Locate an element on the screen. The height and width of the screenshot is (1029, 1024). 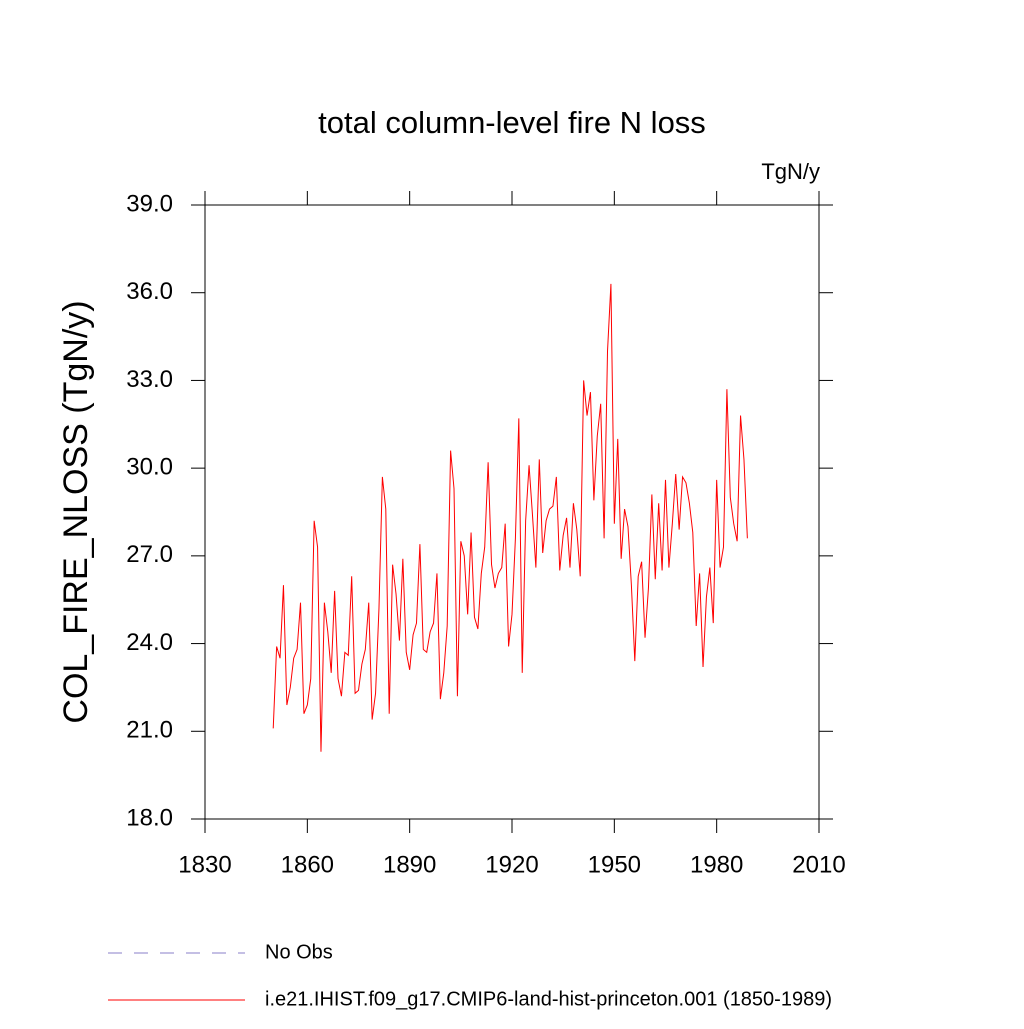
y-axis-label: COL_FIRE_NLOSS (TgN/y) is located at coordinates (76, 511).